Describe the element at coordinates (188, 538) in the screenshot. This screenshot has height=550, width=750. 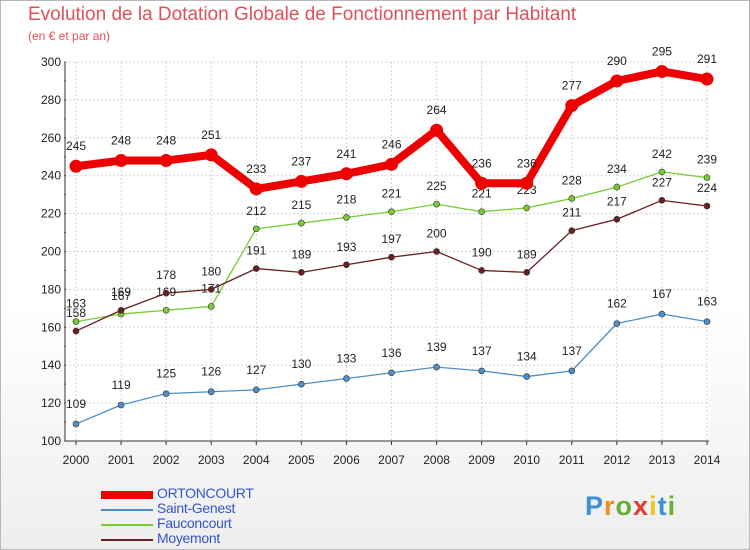
I see `legend-label: Moyemont` at that location.